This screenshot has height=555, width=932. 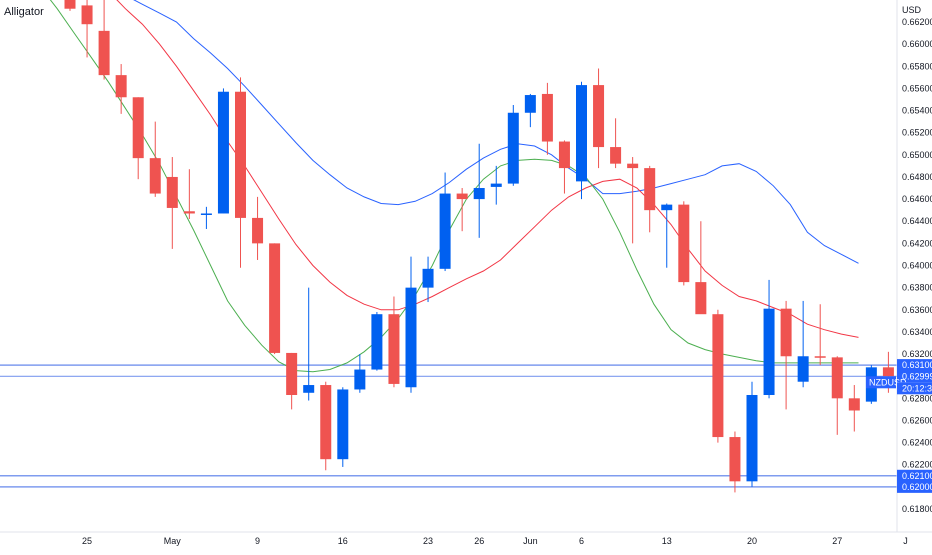 What do you see at coordinates (886, 382) in the screenshot?
I see `symbol-tag: NZDUSD` at bounding box center [886, 382].